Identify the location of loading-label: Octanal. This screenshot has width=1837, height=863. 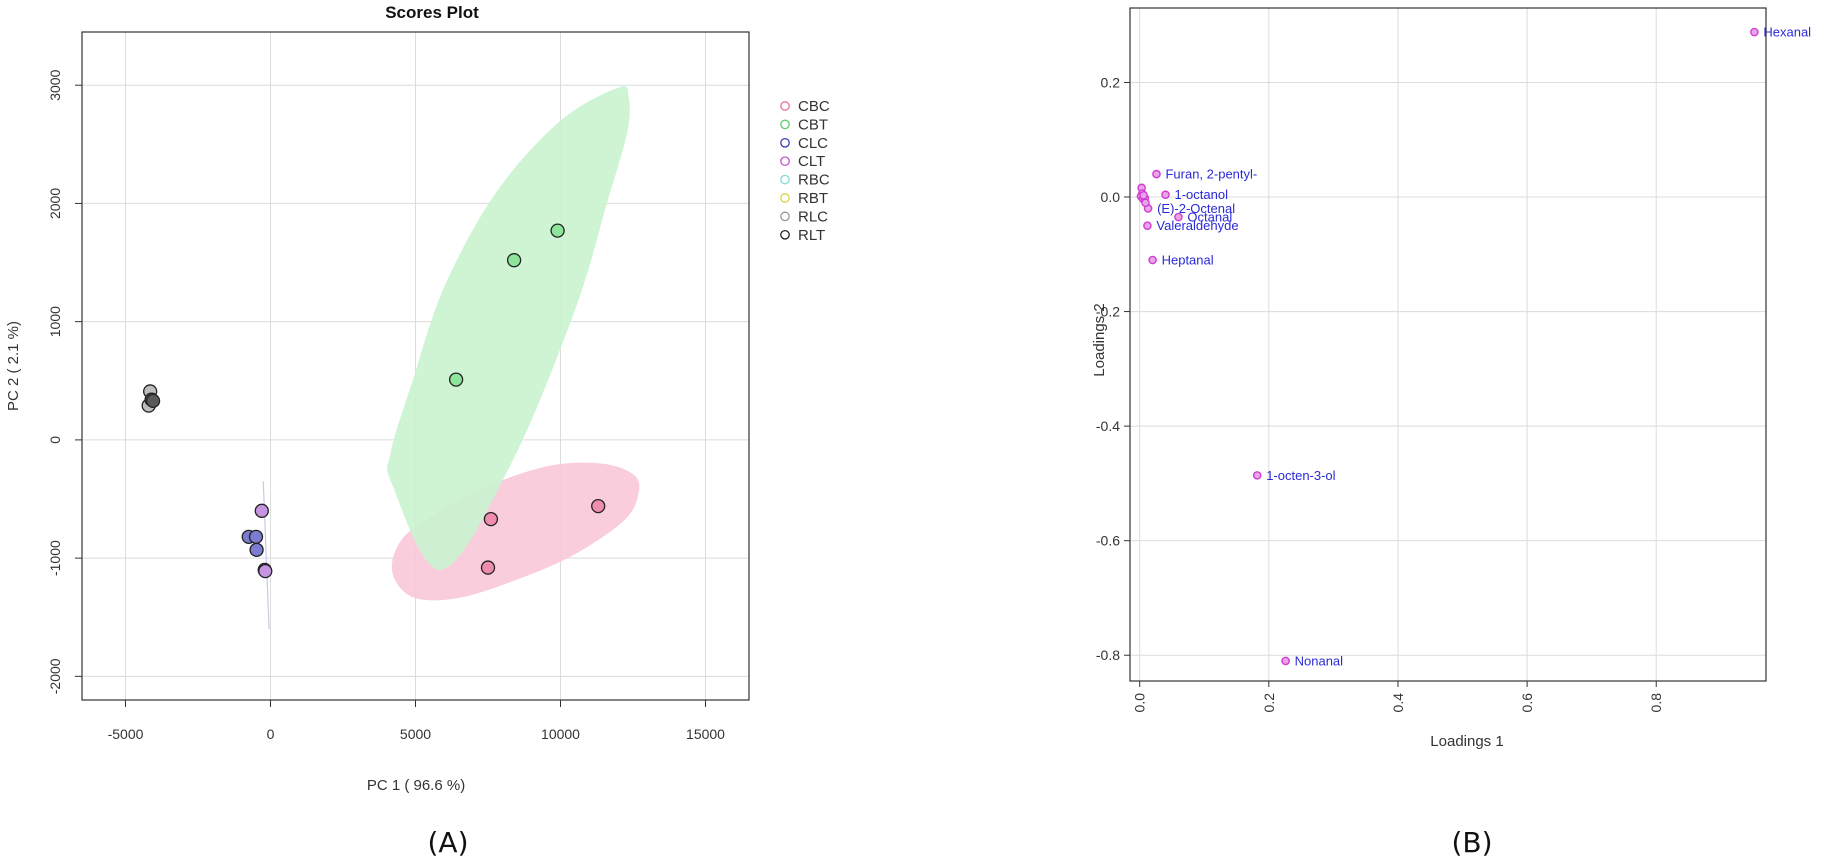
(1209, 217).